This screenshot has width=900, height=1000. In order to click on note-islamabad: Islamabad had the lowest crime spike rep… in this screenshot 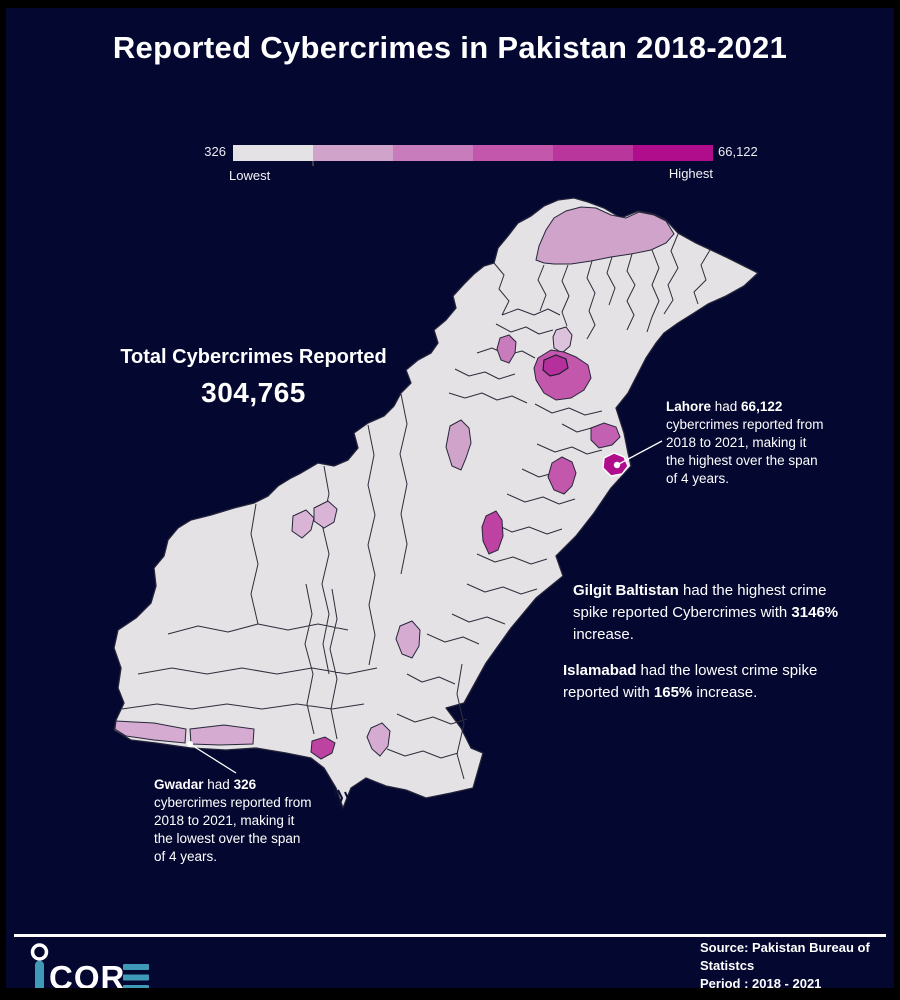, I will do `click(690, 681)`.